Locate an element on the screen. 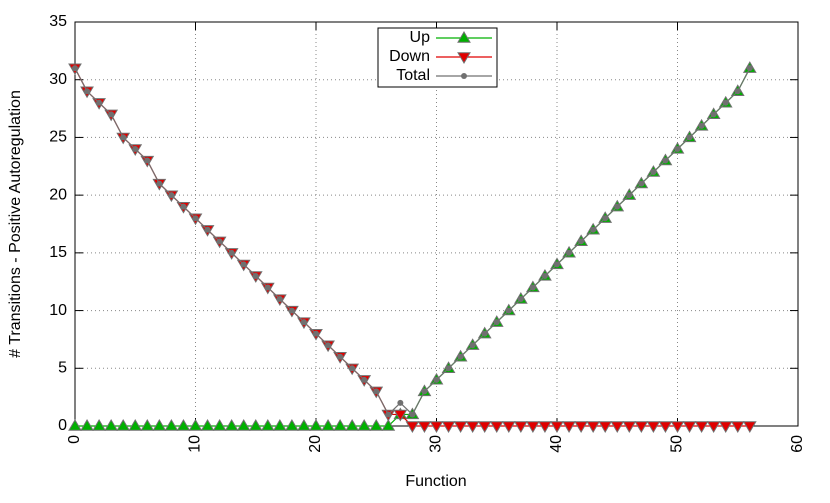  y-axis-label: # Transitions - Positive Autoregulation is located at coordinates (15, 224).